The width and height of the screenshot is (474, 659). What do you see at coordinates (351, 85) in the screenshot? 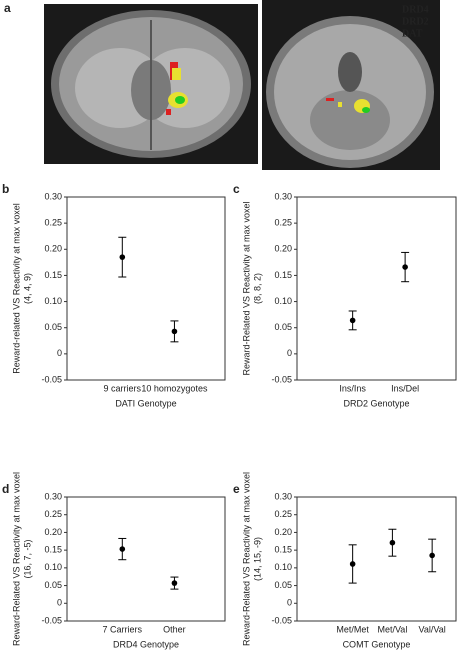
I see `brain-coronal` at bounding box center [351, 85].